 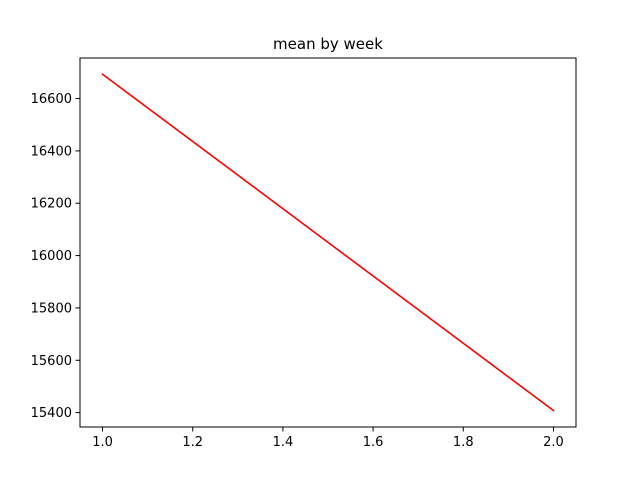 What do you see at coordinates (192, 442) in the screenshot?
I see `x-tick-label: 1.2` at bounding box center [192, 442].